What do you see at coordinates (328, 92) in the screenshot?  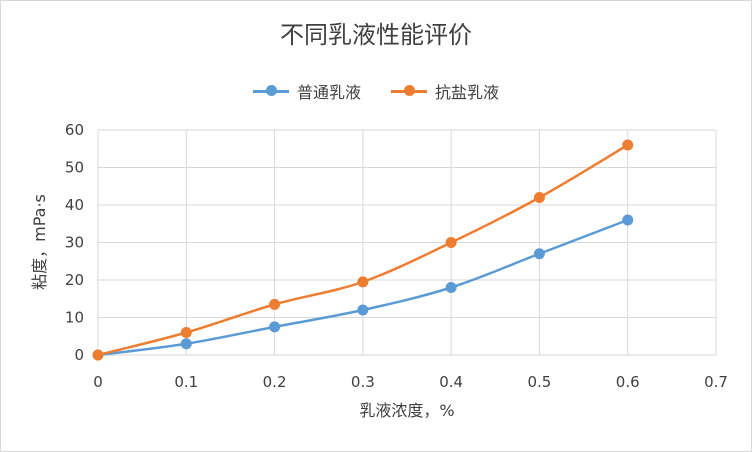 I see `legend-label-series-1: 普通乳液` at bounding box center [328, 92].